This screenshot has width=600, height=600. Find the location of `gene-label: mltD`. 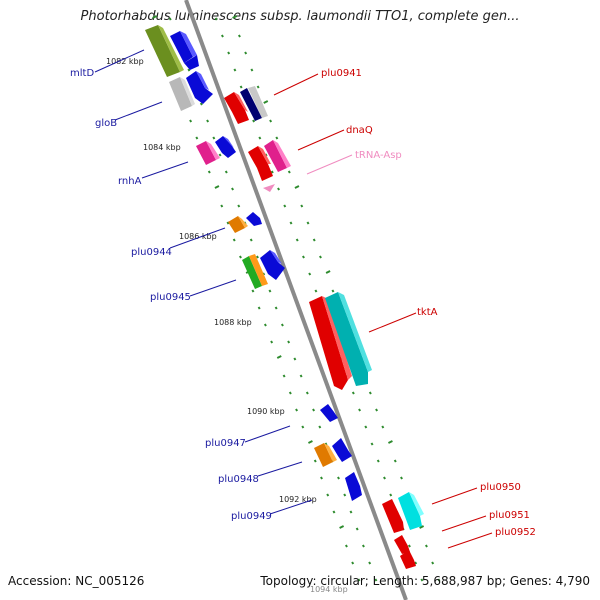

gene-label: mltD is located at coordinates (82, 73).